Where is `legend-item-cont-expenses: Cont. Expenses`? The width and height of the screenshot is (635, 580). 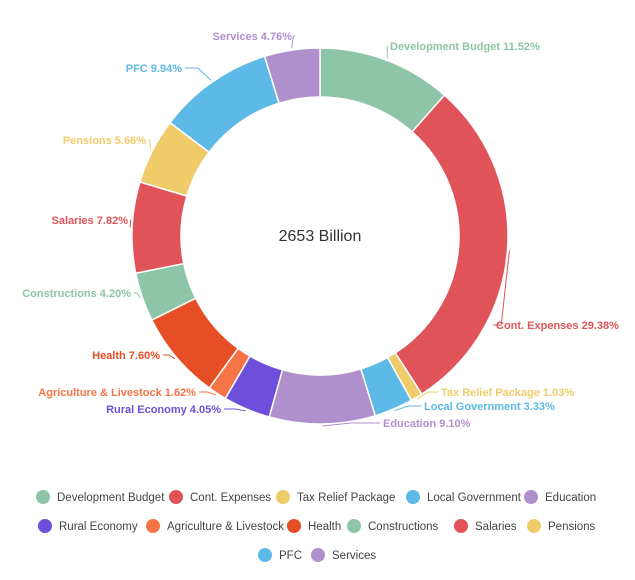 legend-item-cont-expenses: Cont. Expenses is located at coordinates (220, 497).